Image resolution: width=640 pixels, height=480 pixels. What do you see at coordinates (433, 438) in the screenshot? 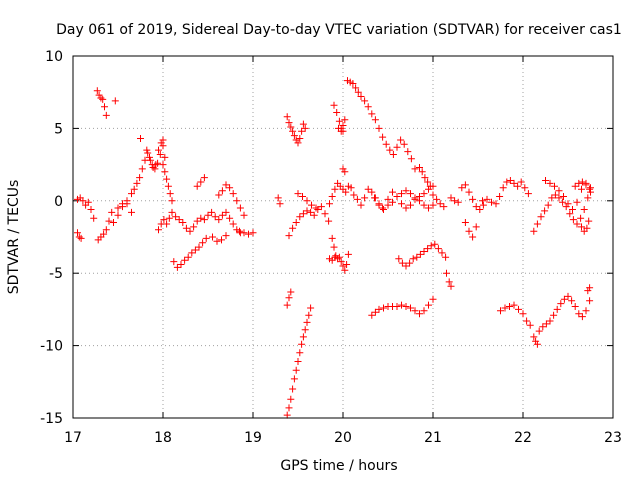
I see `x-tick-label: 21` at bounding box center [433, 438].